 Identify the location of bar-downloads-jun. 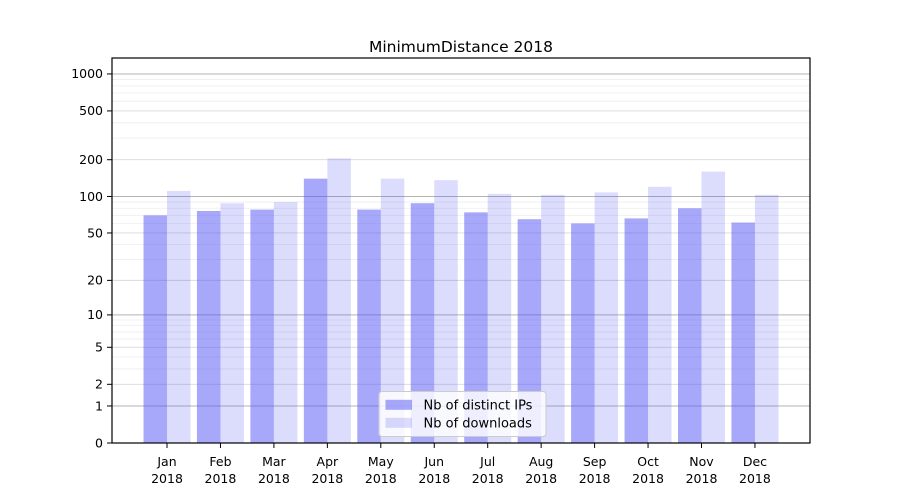
(446, 312).